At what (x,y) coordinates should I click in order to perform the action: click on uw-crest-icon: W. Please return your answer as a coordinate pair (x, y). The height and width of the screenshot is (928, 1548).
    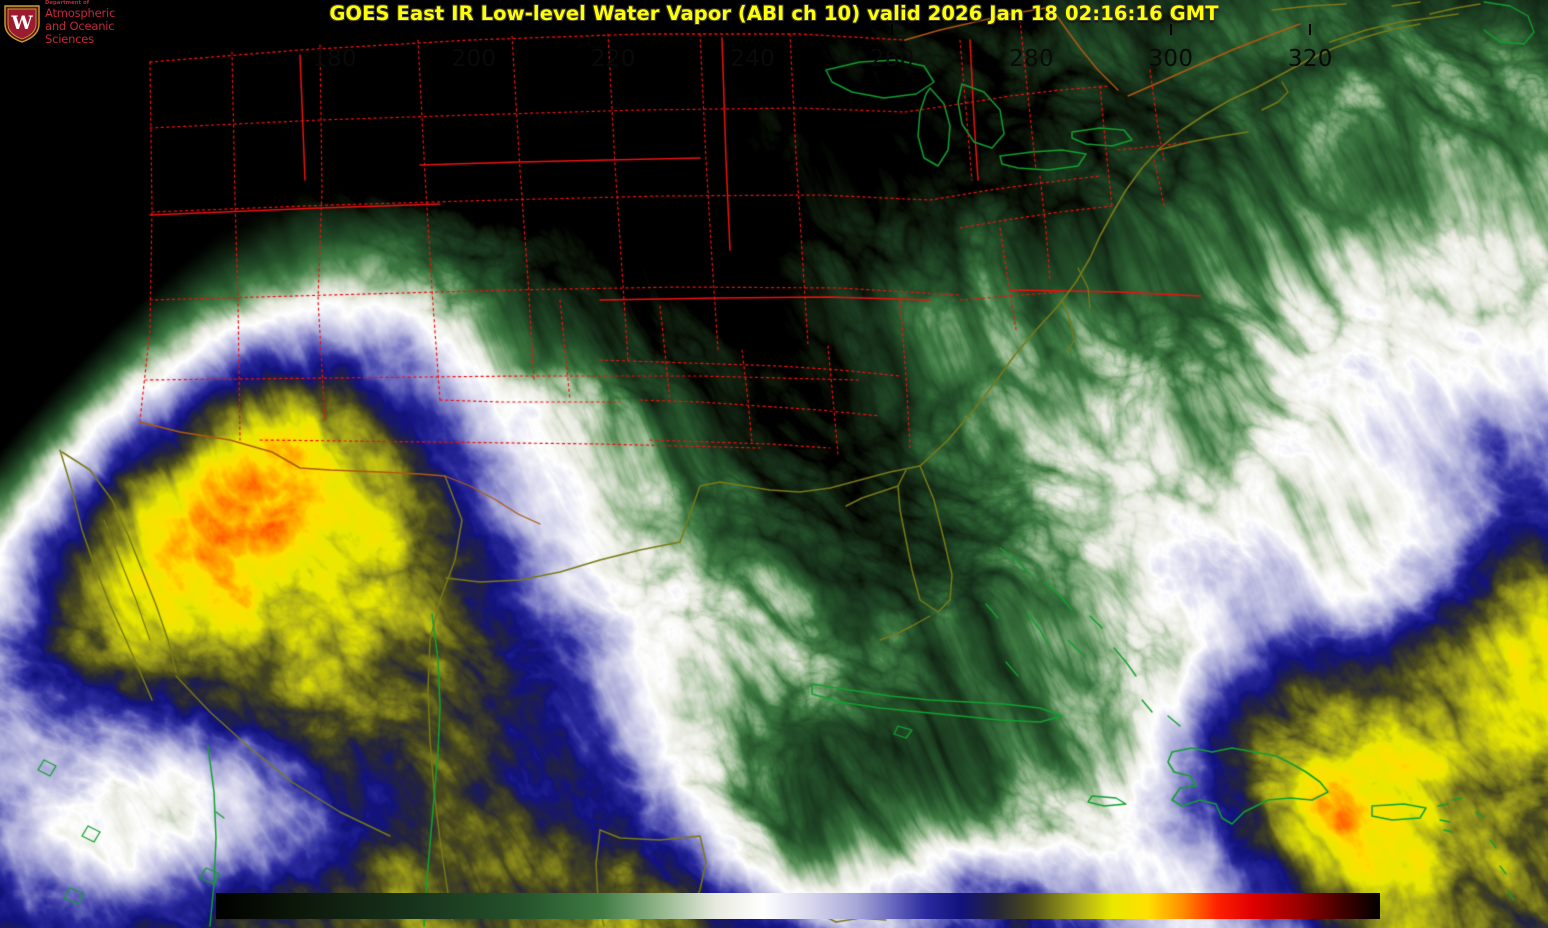
    Looking at the image, I should click on (22, 23).